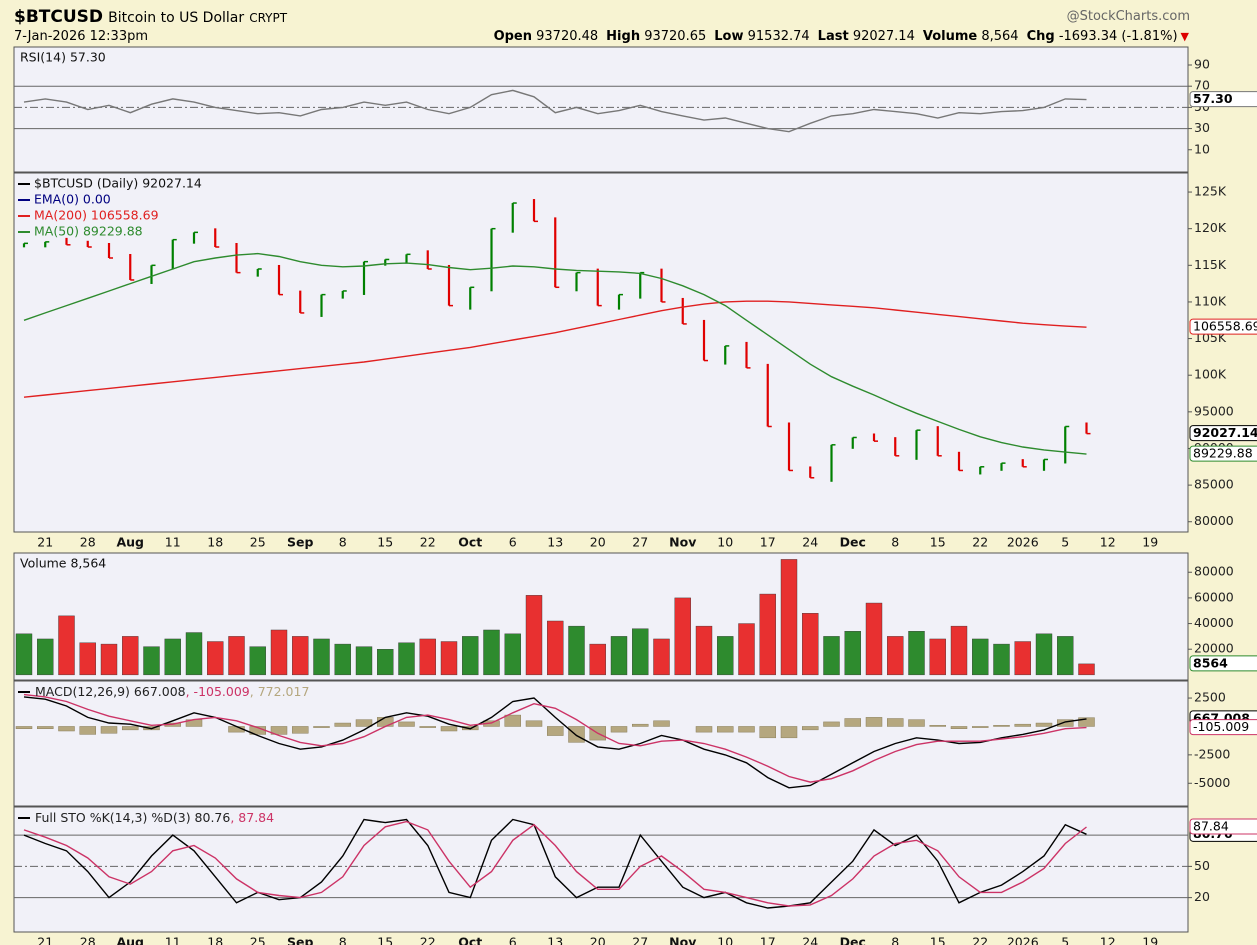  What do you see at coordinates (1211, 825) in the screenshot?
I see `last-value-label: 87.84` at bounding box center [1211, 825].